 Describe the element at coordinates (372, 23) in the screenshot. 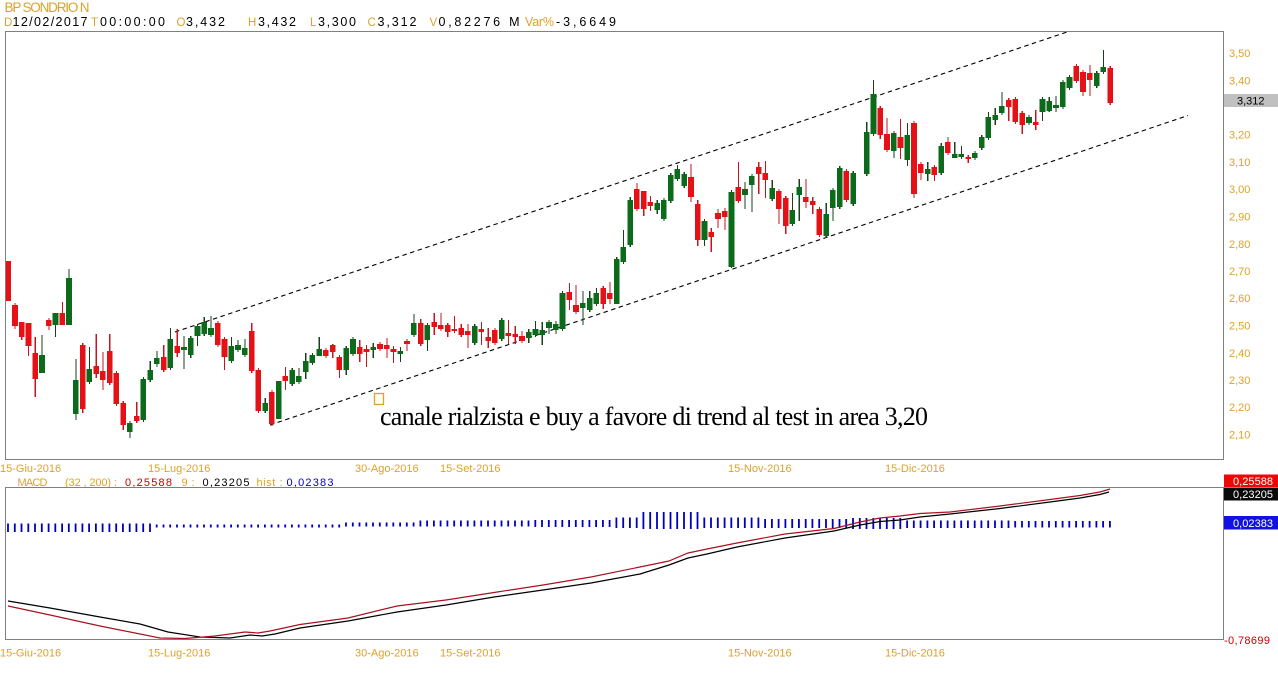

I see `svg-text: C` at that location.